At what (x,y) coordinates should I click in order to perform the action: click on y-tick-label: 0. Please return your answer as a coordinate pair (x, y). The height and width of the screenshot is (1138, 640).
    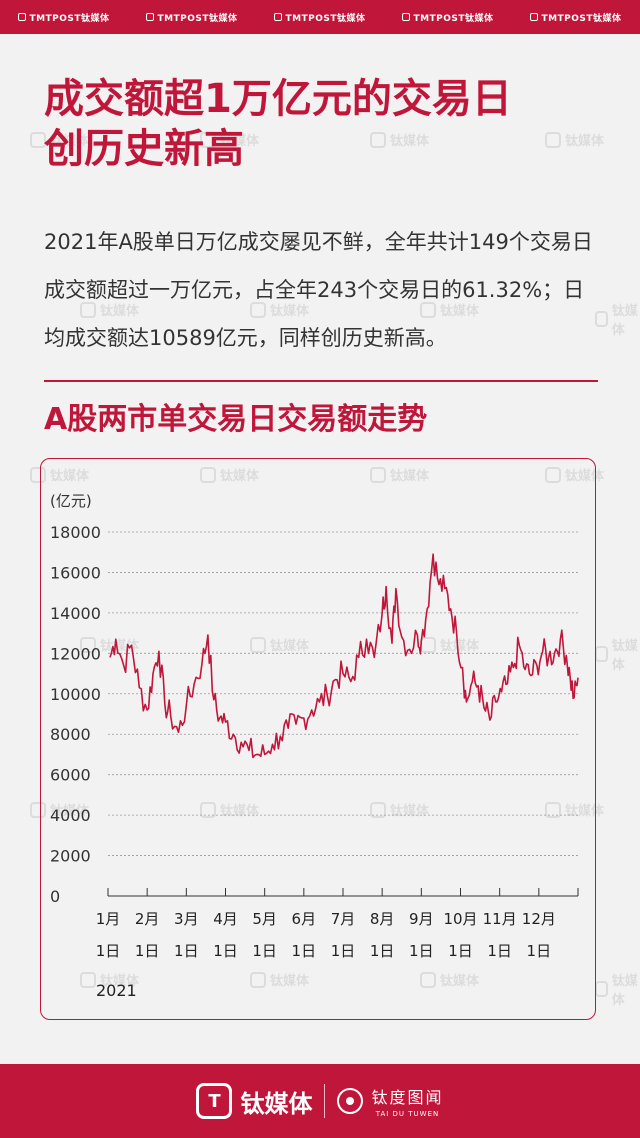
    Looking at the image, I should click on (55, 896).